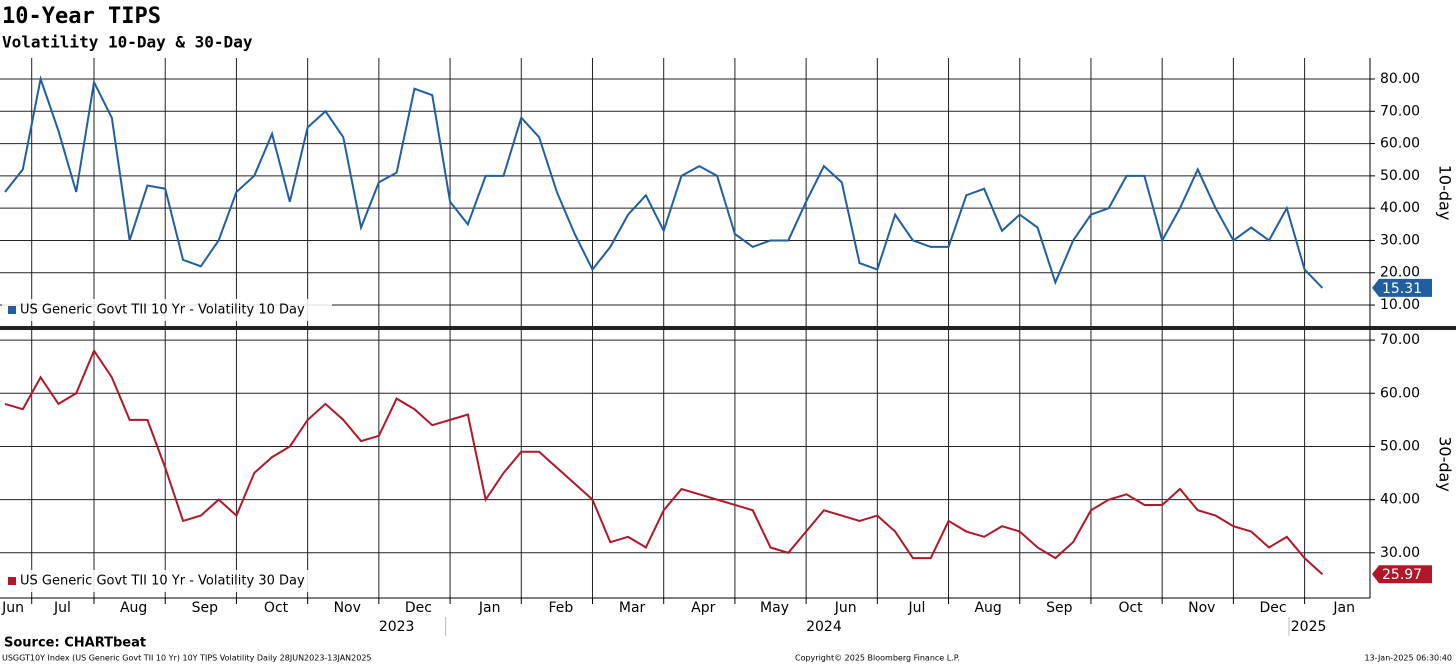 This screenshot has height=665, width=1456. I want to click on year-label: 2025, so click(1309, 627).